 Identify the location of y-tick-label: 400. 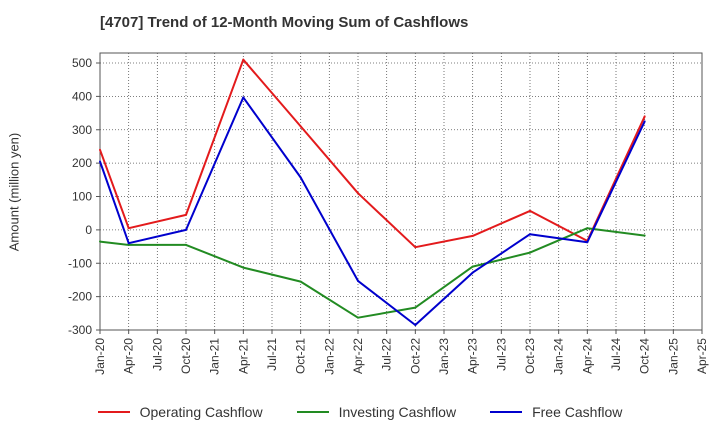
(82, 96).